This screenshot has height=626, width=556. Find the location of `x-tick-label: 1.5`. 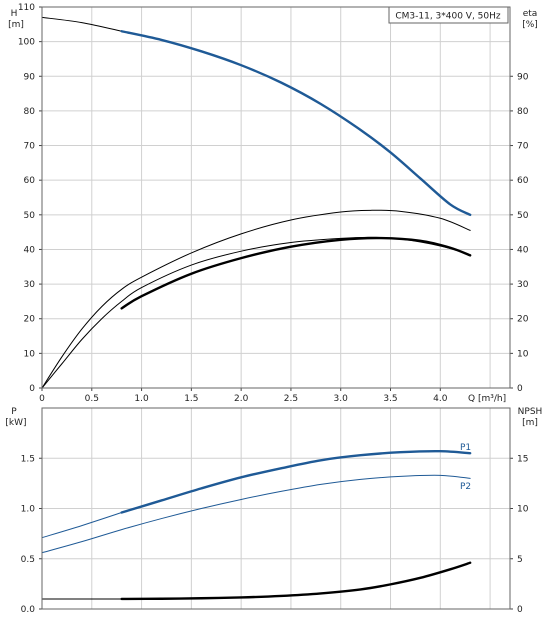

x-tick-label: 1.5 is located at coordinates (191, 399).